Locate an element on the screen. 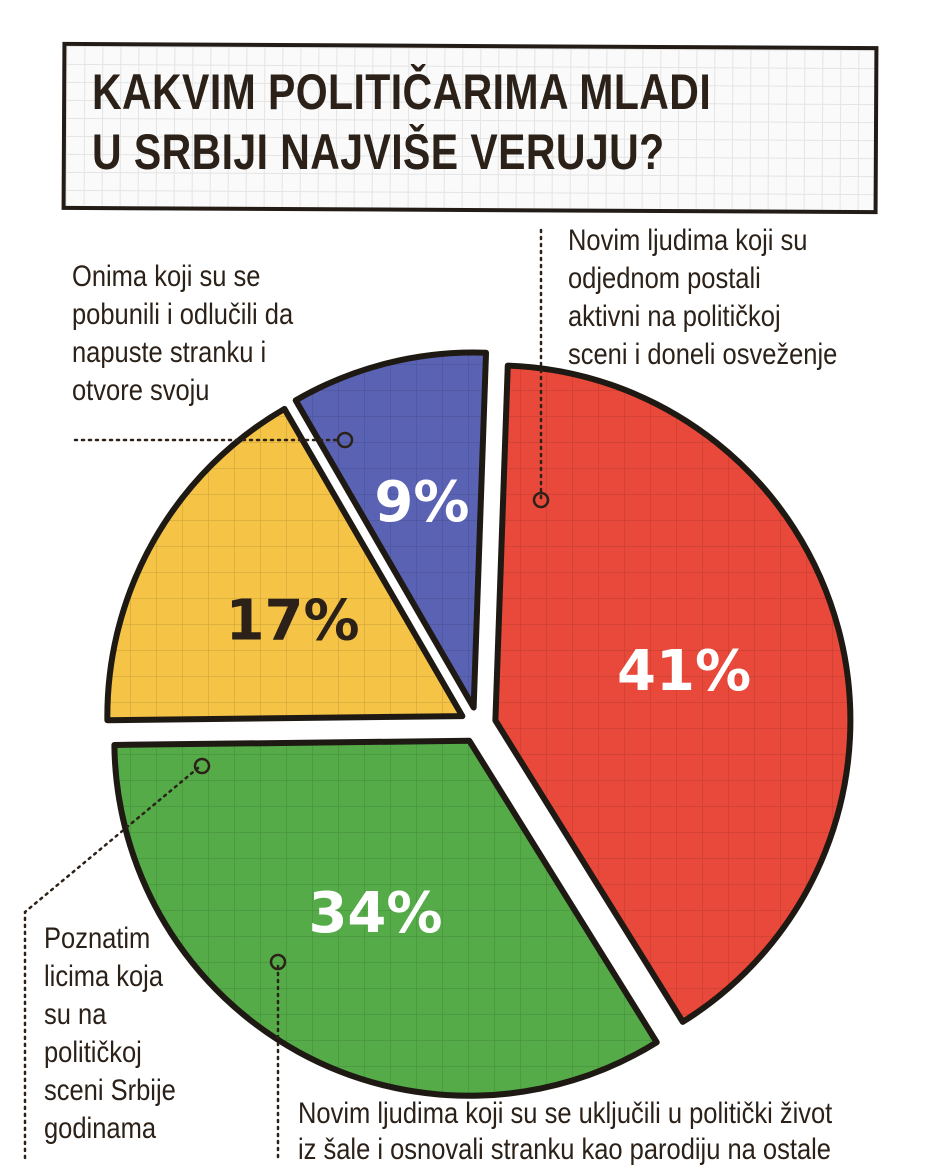 The width and height of the screenshot is (940, 1173). slice-grid-yellow is located at coordinates (285, 564).